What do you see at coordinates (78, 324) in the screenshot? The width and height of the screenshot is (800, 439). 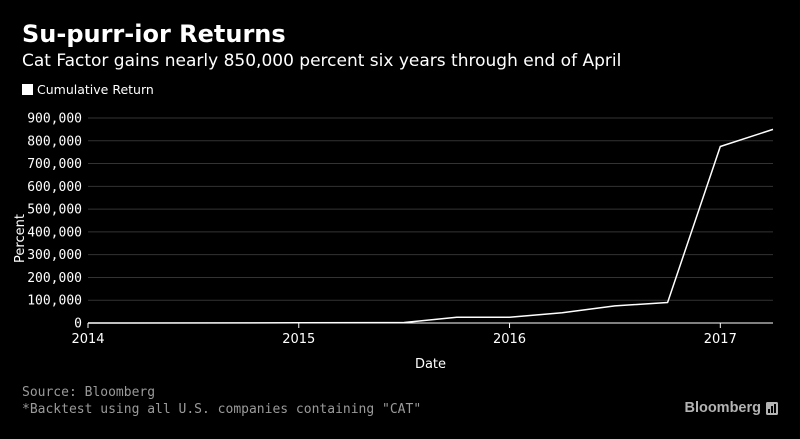 I see `y-tick-label: 0` at bounding box center [78, 324].